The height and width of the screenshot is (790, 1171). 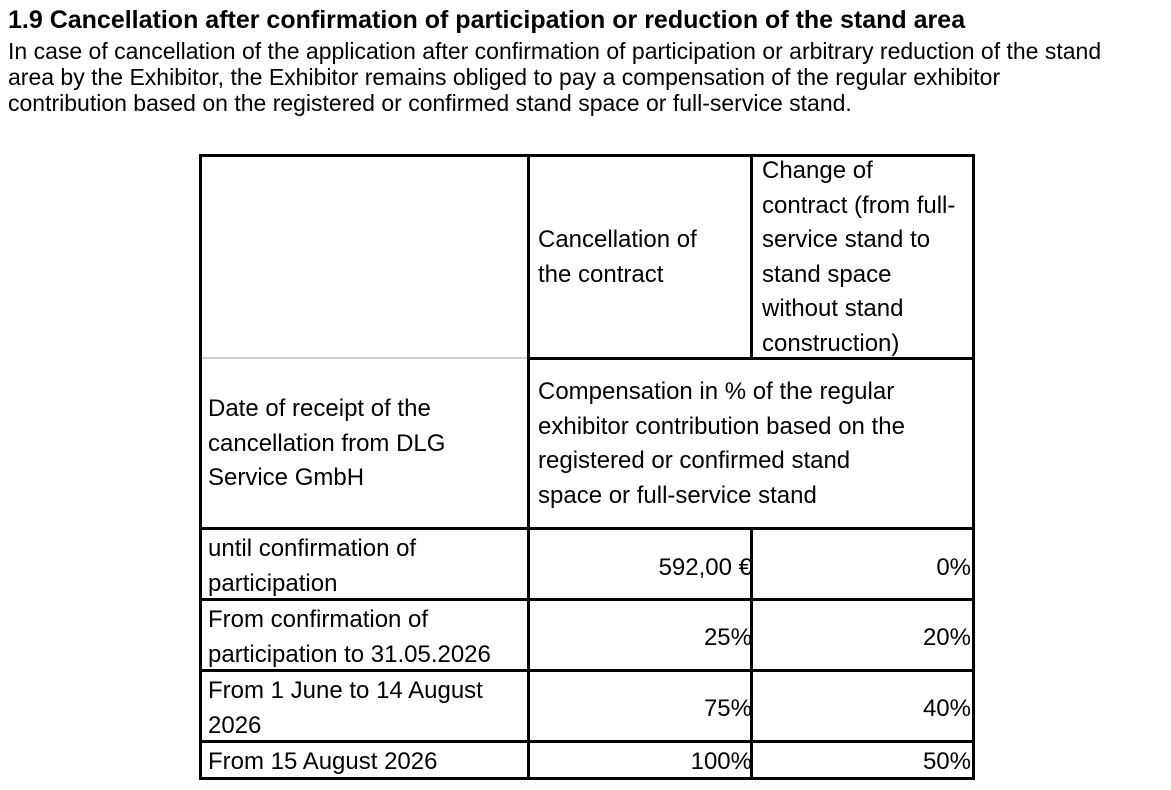 I want to click on table-row-cancellation-value: 25%, so click(x=727, y=637).